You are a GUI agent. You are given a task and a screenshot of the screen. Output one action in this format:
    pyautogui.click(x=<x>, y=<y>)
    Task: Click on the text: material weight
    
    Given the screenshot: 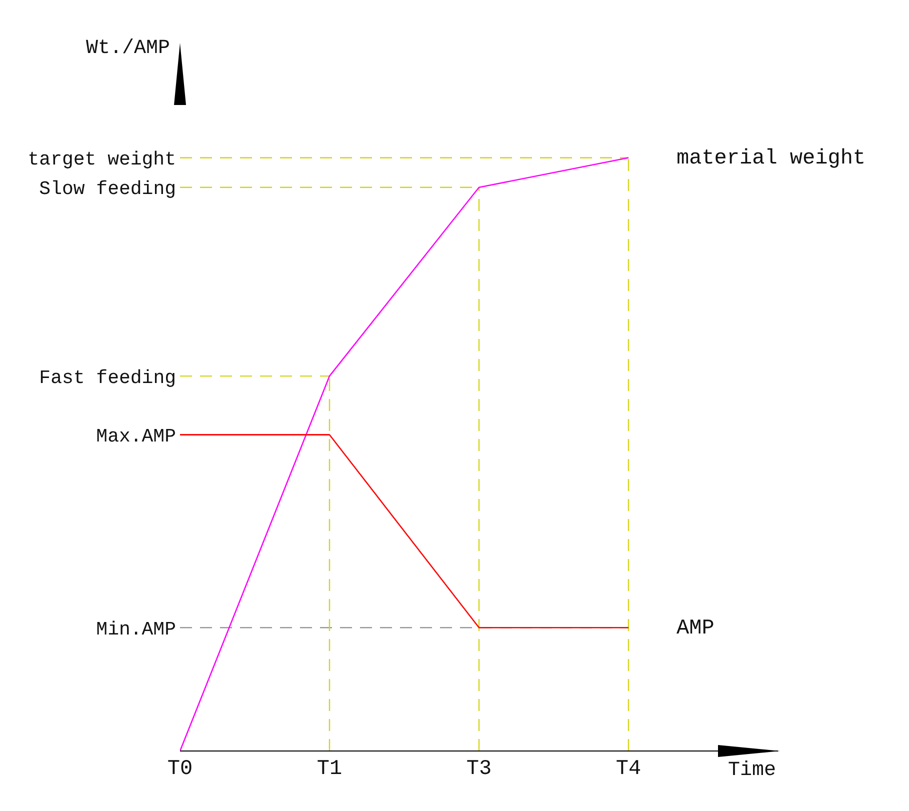 What is the action you would take?
    pyautogui.click(x=771, y=159)
    